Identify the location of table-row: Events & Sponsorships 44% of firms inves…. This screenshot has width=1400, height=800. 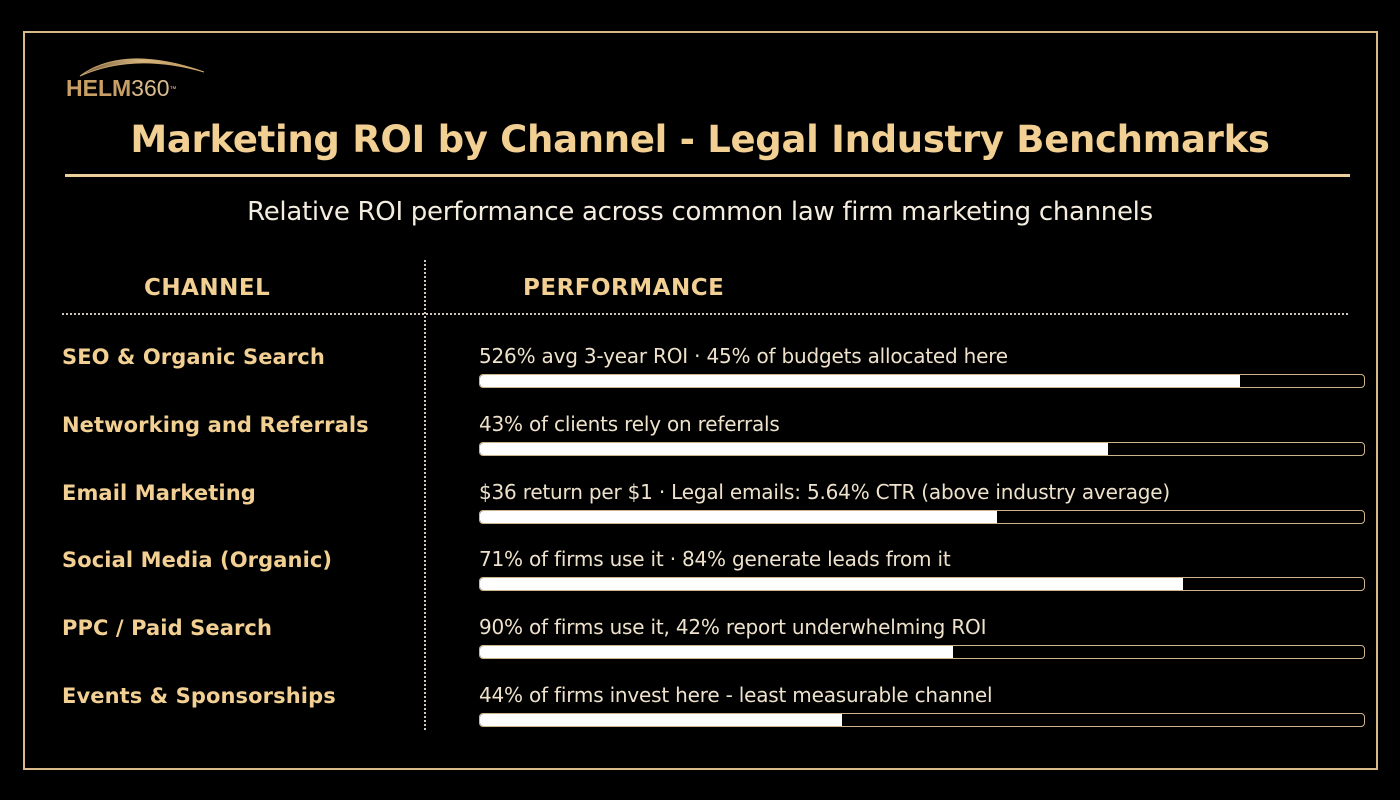
(700, 714).